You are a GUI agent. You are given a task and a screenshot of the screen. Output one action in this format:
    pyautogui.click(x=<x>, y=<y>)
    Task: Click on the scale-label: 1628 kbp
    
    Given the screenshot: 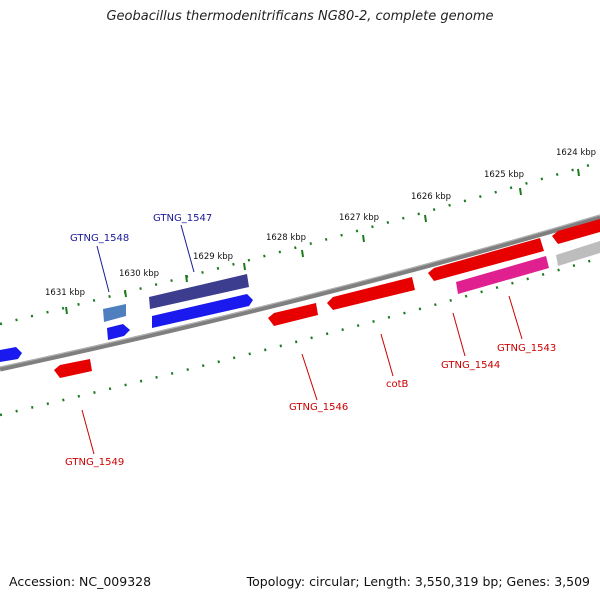 What is the action you would take?
    pyautogui.click(x=286, y=238)
    